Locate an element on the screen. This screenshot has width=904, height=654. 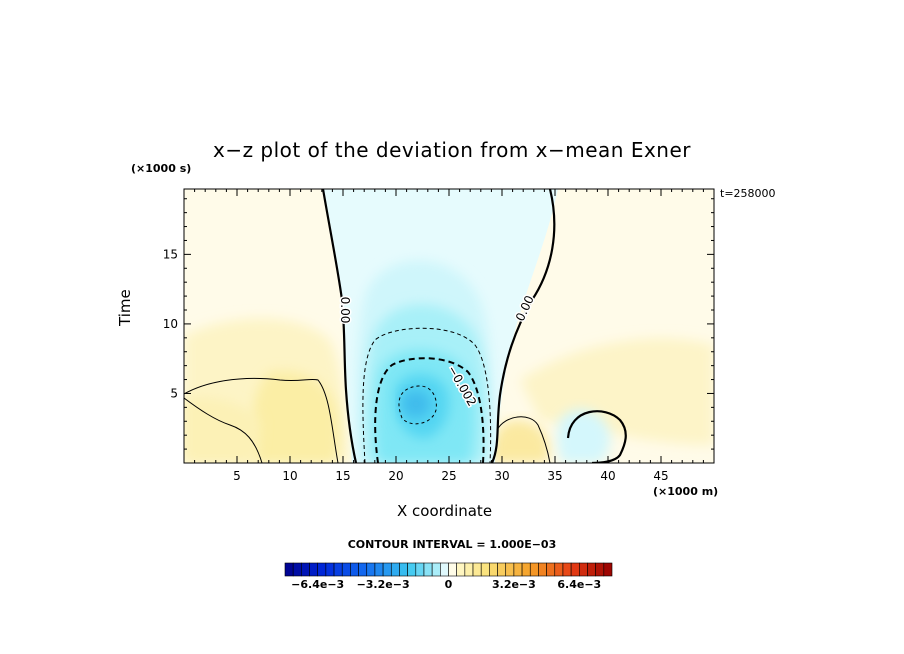
field-band-positive-center is located at coordinates (519, 441).